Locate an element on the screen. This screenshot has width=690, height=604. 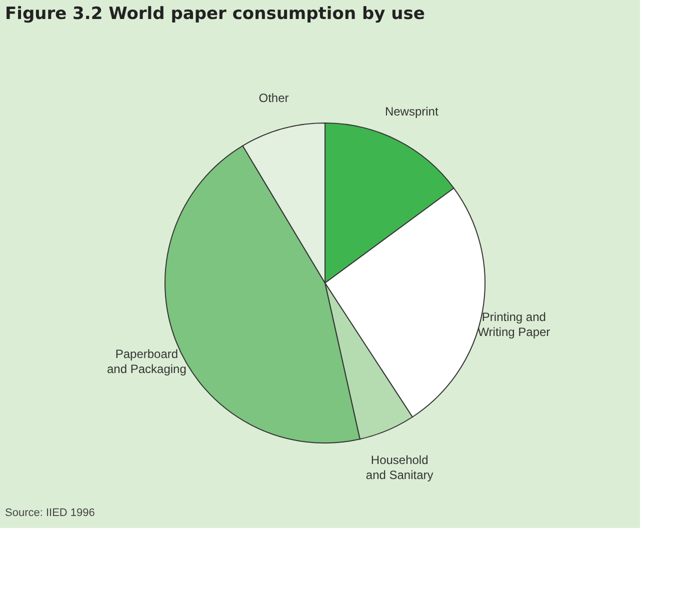
source-note: Source: IIED 1996 is located at coordinates (50, 513).